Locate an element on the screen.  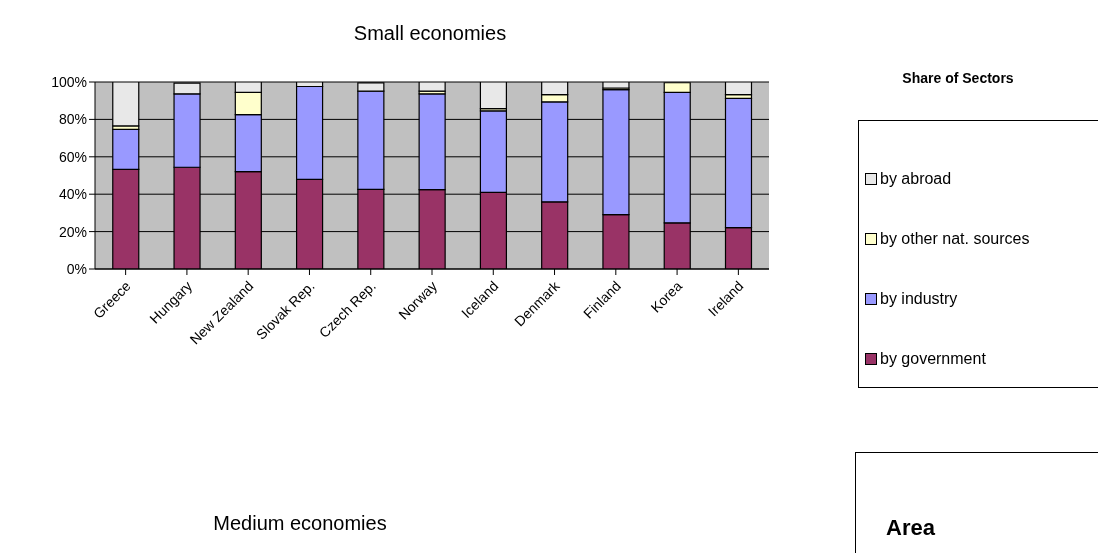
legend-label: by industry is located at coordinates (919, 299).